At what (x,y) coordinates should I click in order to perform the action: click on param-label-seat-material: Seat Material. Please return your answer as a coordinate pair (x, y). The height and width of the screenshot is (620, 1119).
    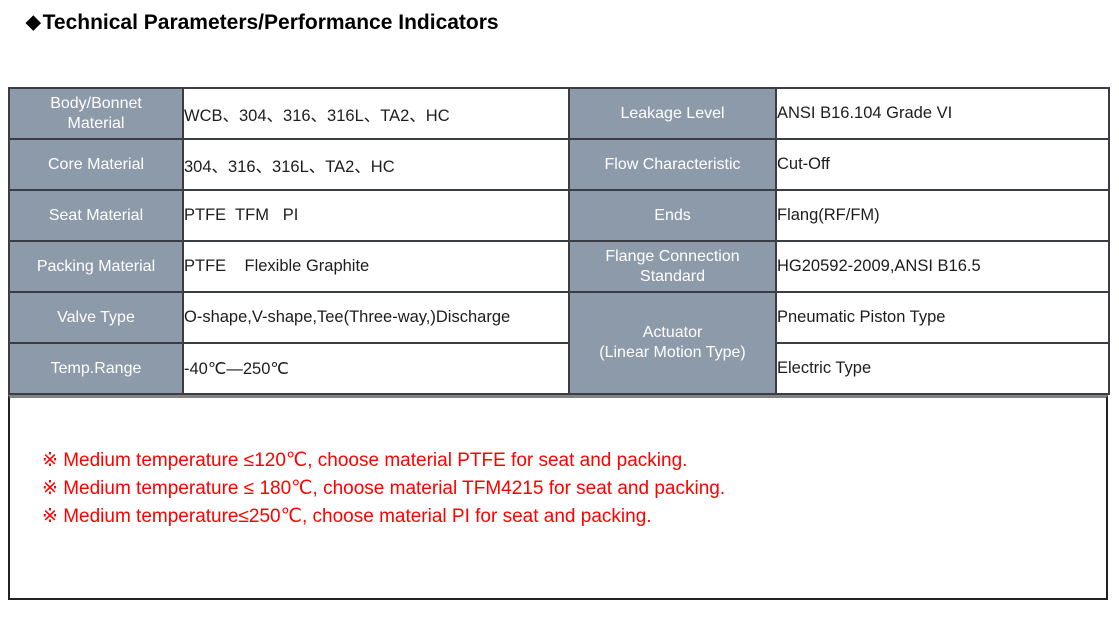
    Looking at the image, I should click on (96, 215).